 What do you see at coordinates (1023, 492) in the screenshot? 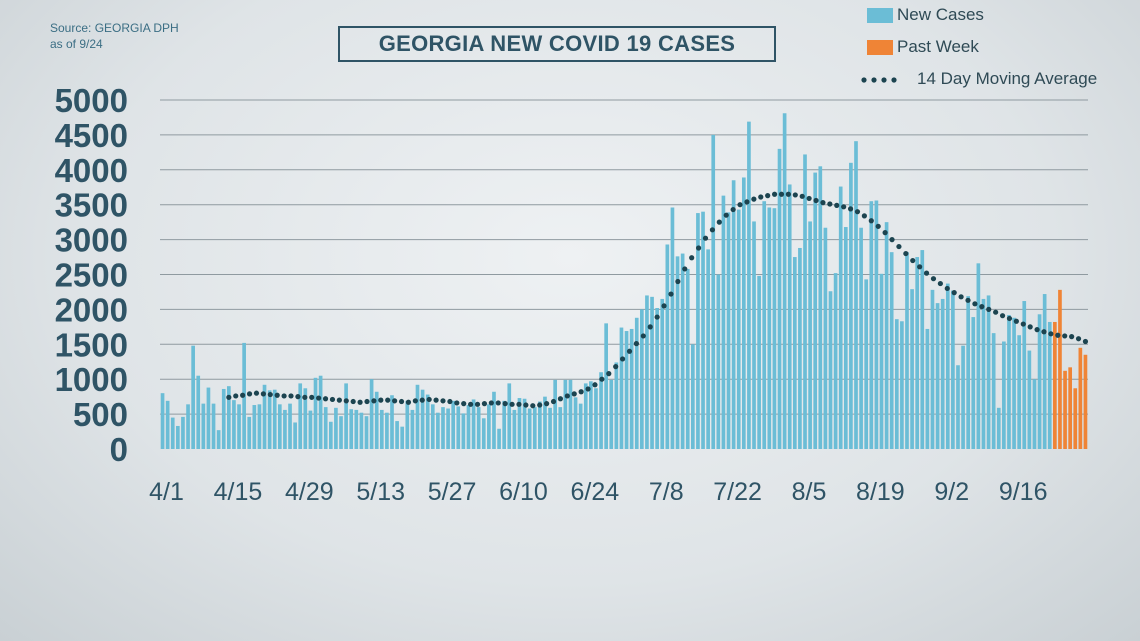
I see `x-tick-label: 9/16` at bounding box center [1023, 492].